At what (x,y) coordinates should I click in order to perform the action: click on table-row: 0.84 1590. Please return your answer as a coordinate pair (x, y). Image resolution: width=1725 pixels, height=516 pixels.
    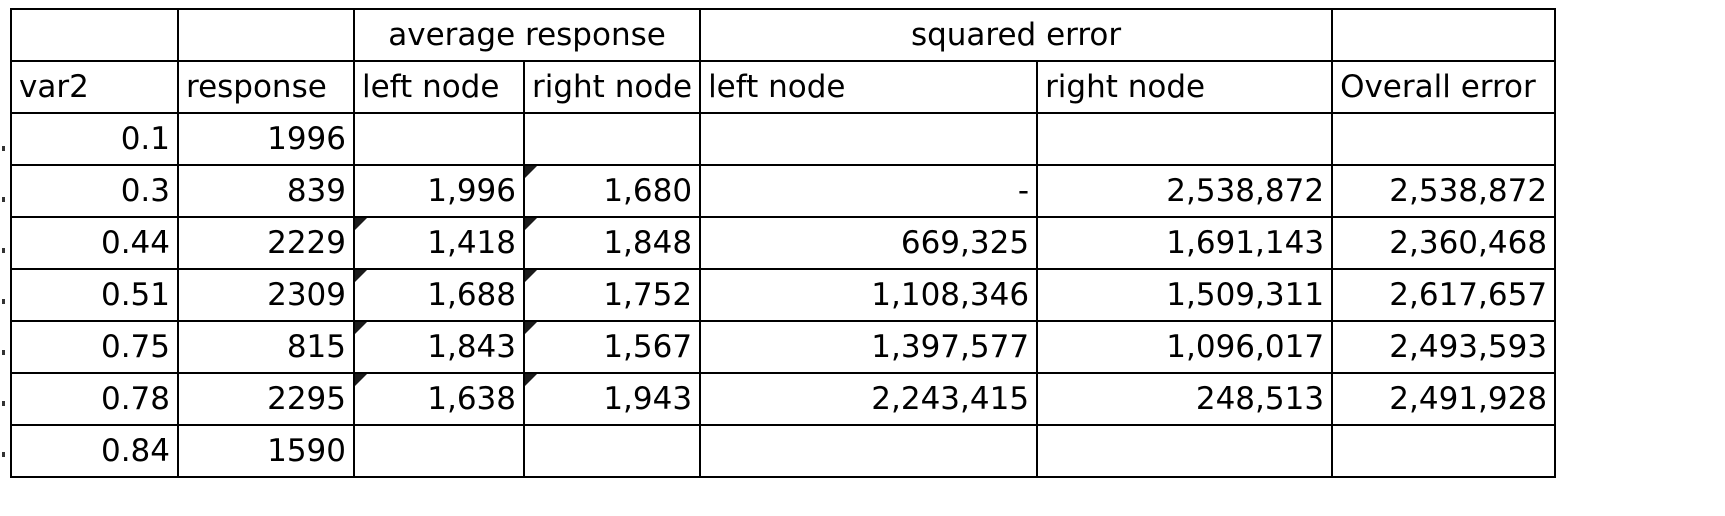
    Looking at the image, I should click on (783, 451).